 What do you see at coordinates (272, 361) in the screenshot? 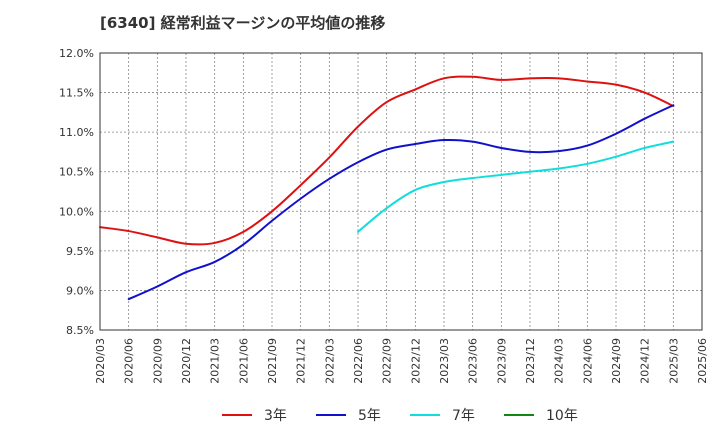
I see `x-tick-label: 2021/09` at bounding box center [272, 361].